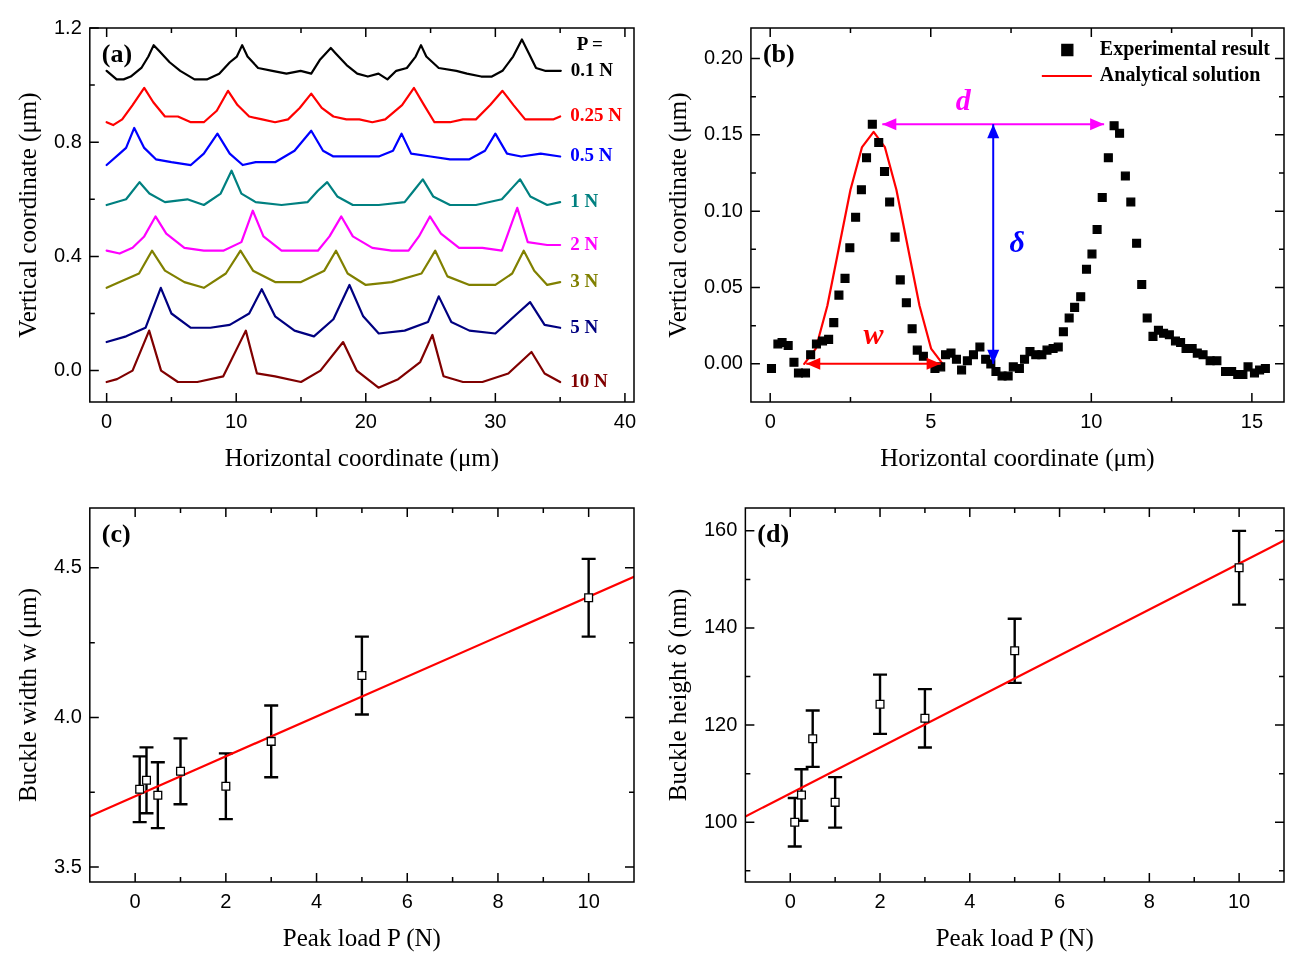  What do you see at coordinates (27, 695) in the screenshot?
I see `y-axis-title: Buckle width w (μm)` at bounding box center [27, 695].